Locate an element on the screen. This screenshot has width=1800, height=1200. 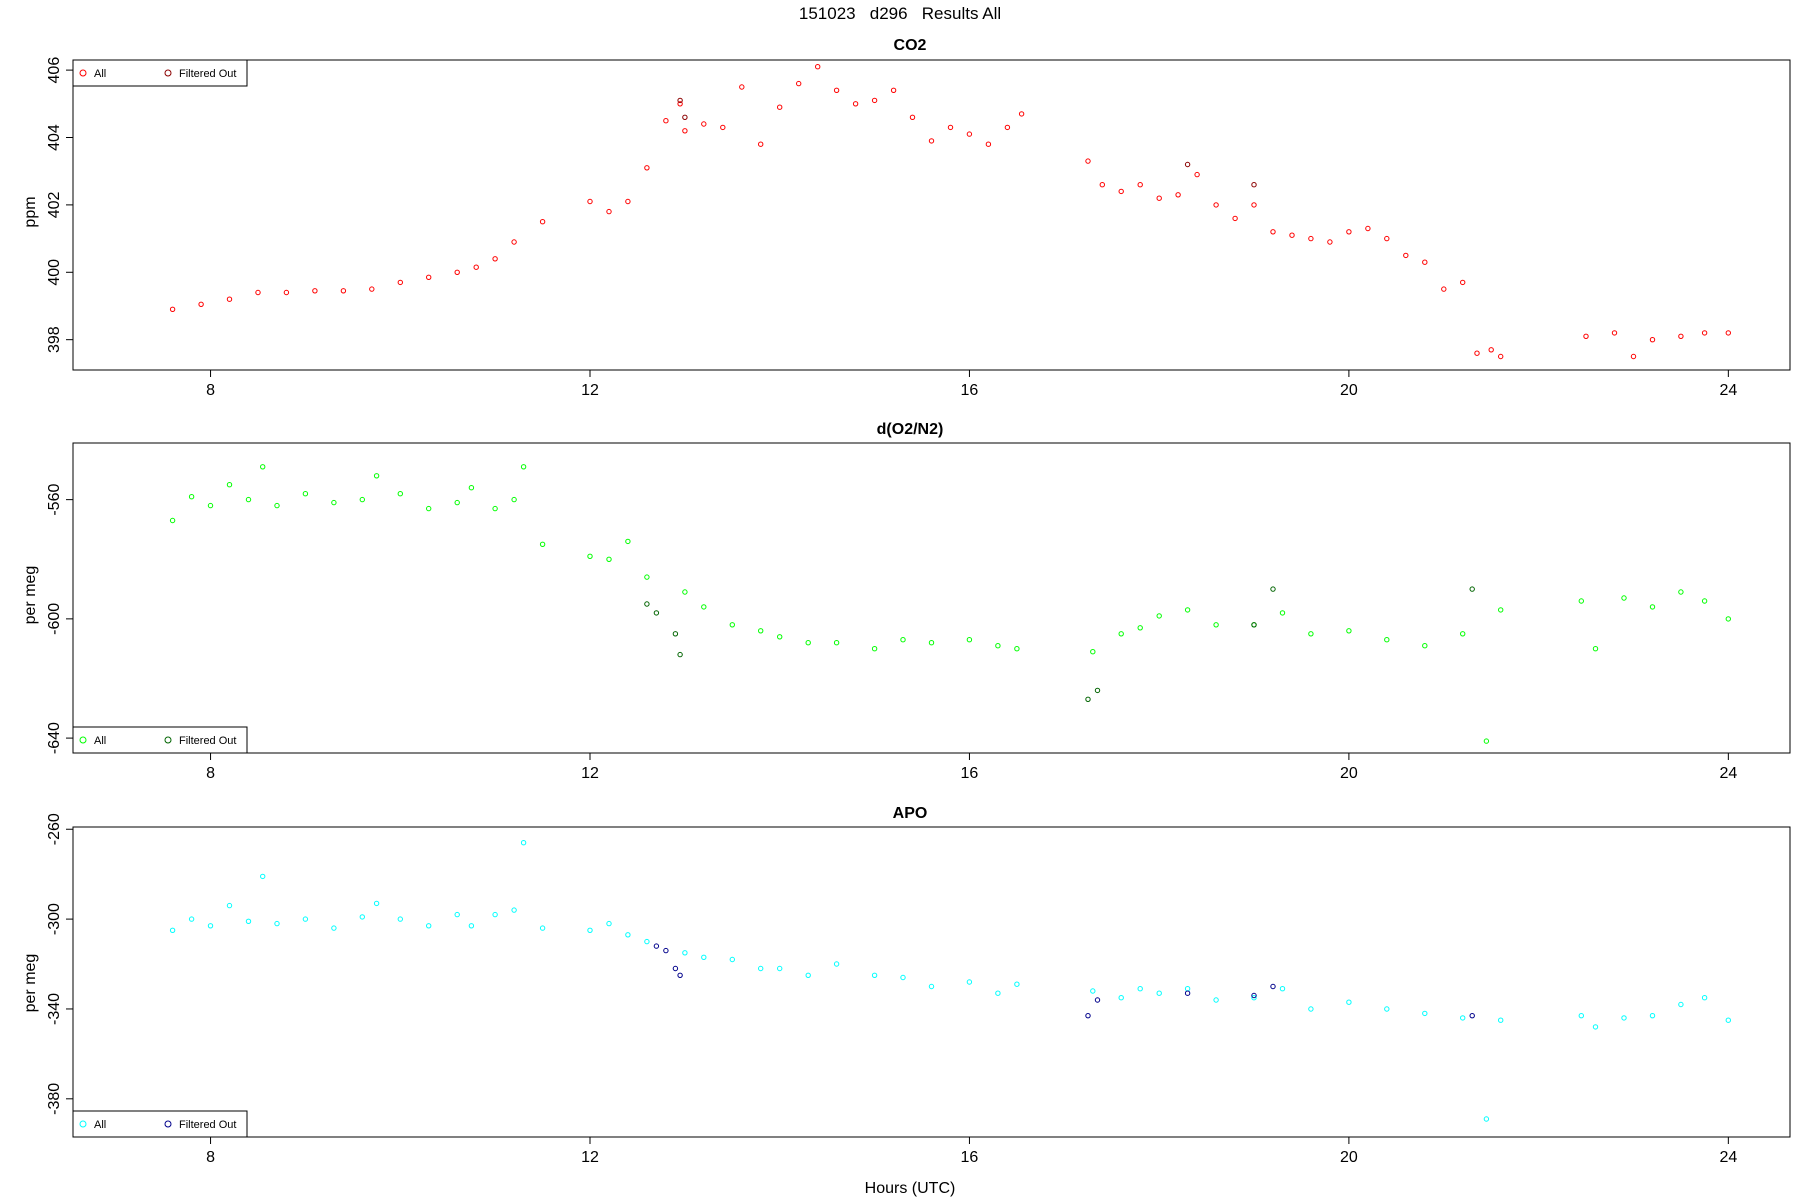
apo-y-tick-label--380: -380 is located at coordinates (54, 1099).